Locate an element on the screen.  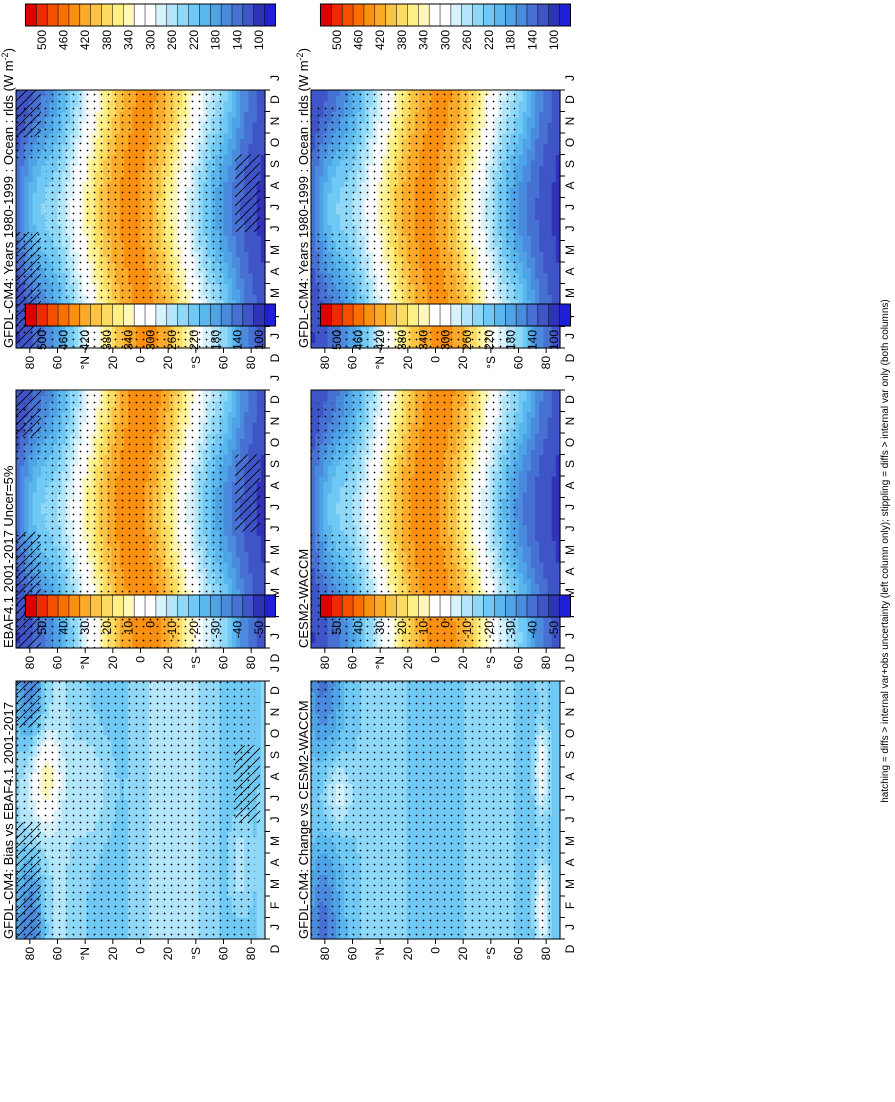
month-tick-label: D is located at coordinates (275, 357).